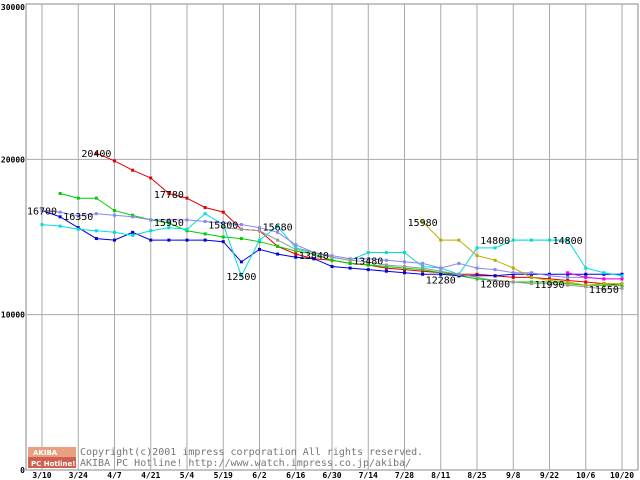 This screenshot has width=640, height=480. Describe the element at coordinates (295, 475) in the screenshot. I see `x-tick-label: 6/16` at that location.